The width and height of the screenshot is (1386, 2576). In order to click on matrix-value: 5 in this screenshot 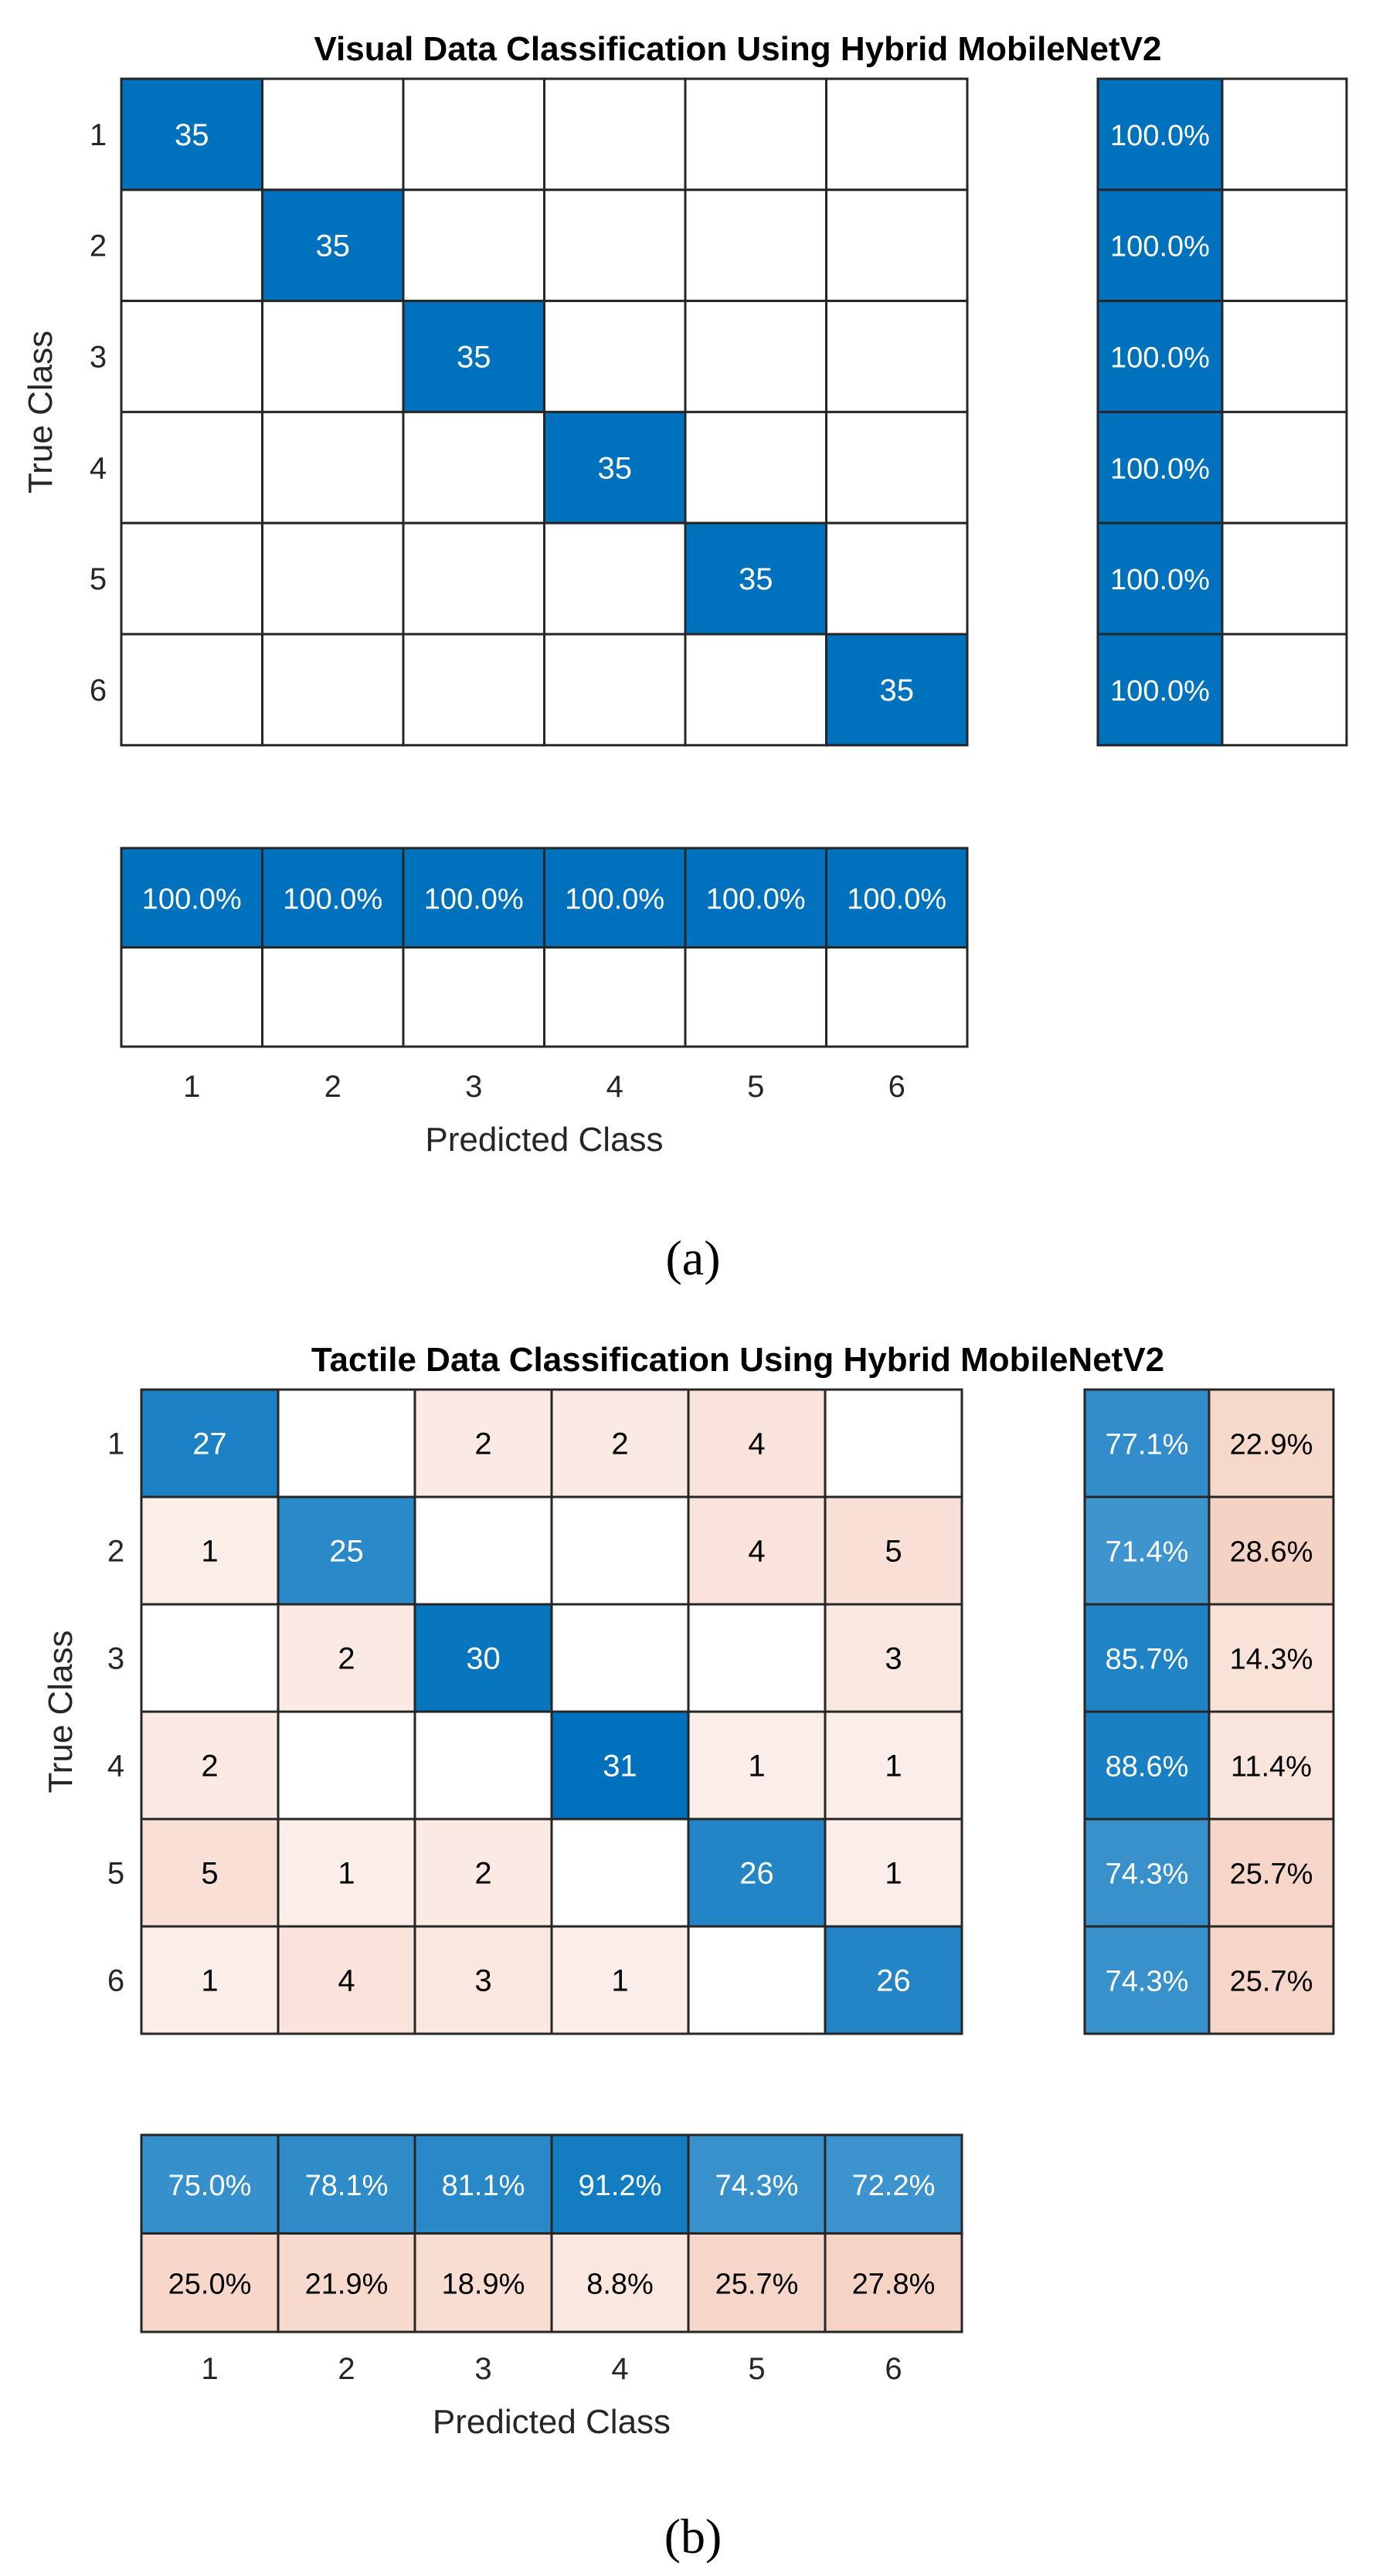, I will do `click(210, 1874)`.